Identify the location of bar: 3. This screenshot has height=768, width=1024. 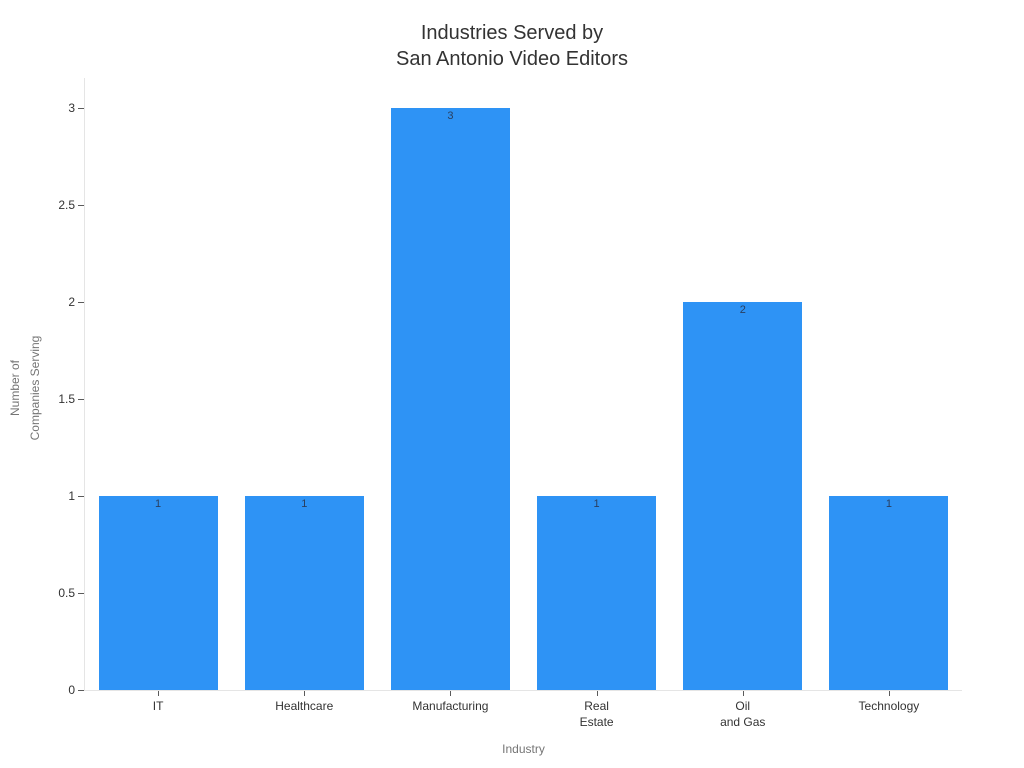
(450, 399).